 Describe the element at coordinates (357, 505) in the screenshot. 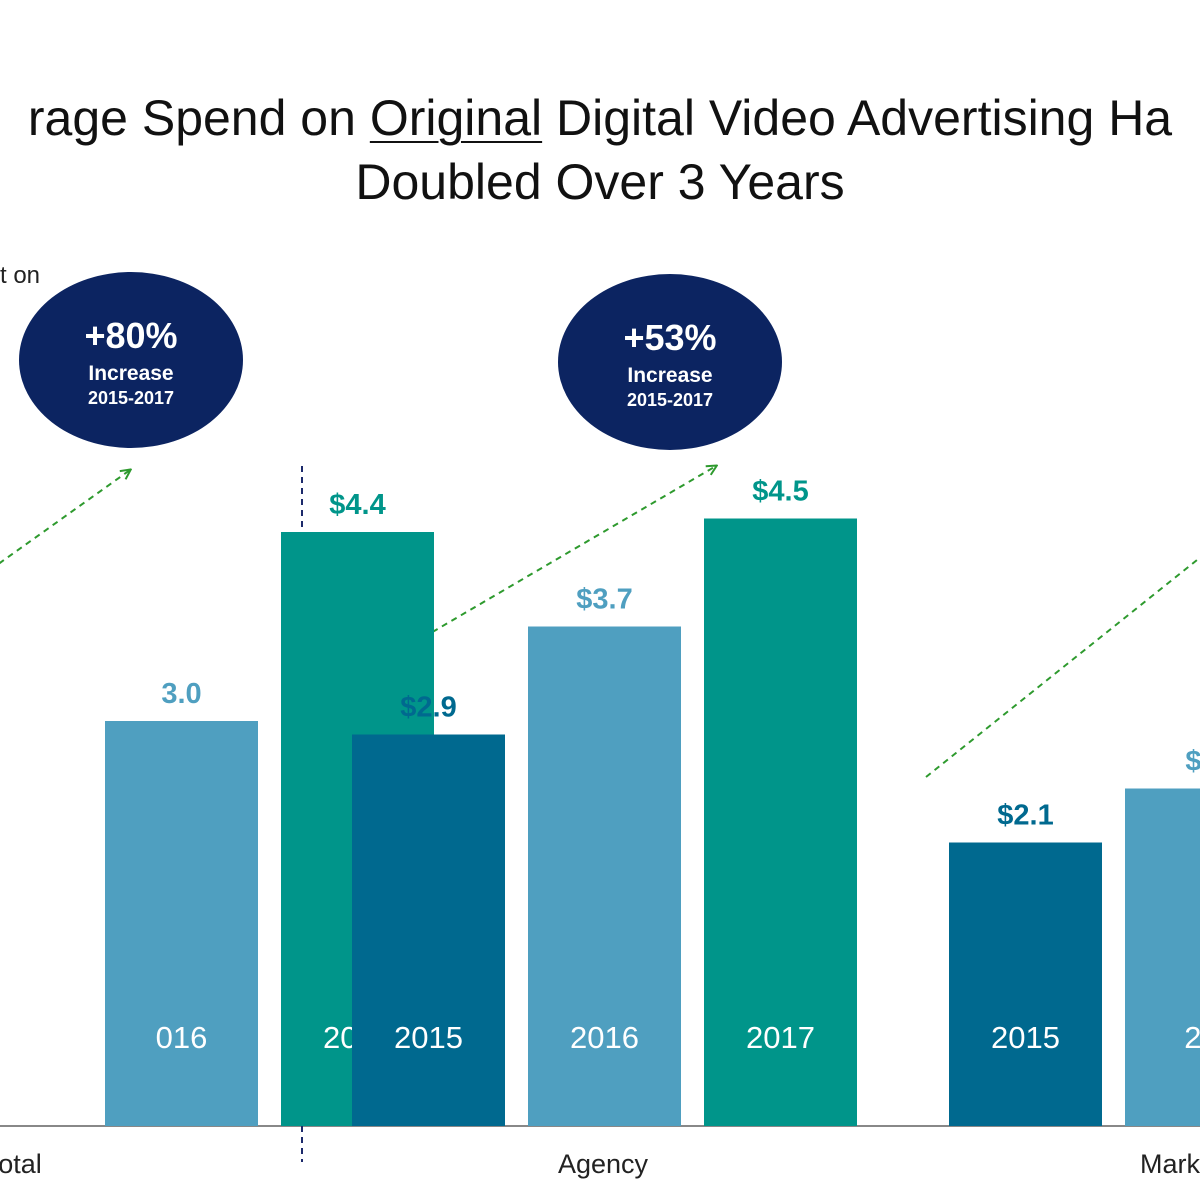

I see `bar-value-label: $4.4` at that location.